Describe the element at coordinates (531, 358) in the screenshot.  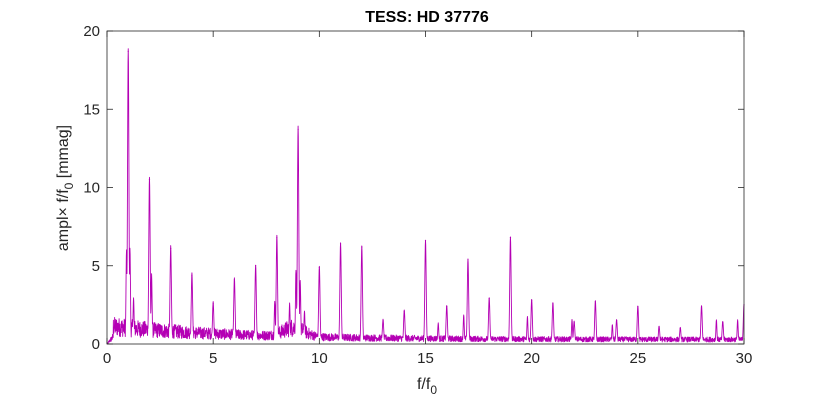
I see `x-tick-label: 20` at that location.